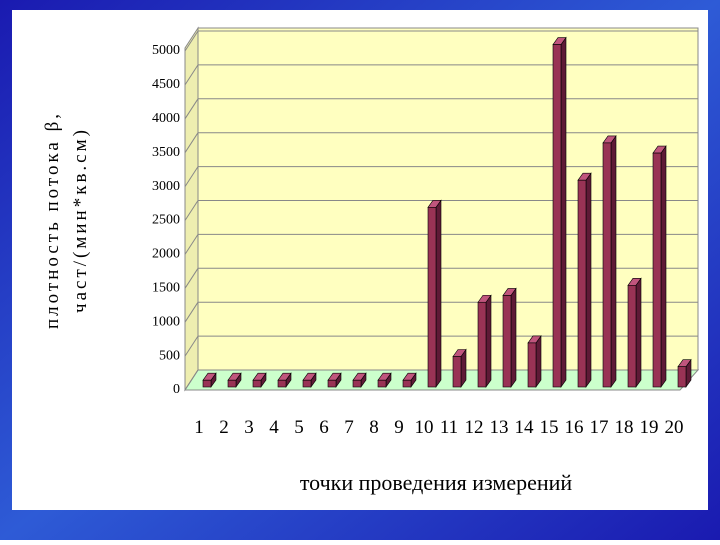 This screenshot has width=720, height=545. Describe the element at coordinates (349, 427) in the screenshot. I see `x-tick-label: 7` at that location.